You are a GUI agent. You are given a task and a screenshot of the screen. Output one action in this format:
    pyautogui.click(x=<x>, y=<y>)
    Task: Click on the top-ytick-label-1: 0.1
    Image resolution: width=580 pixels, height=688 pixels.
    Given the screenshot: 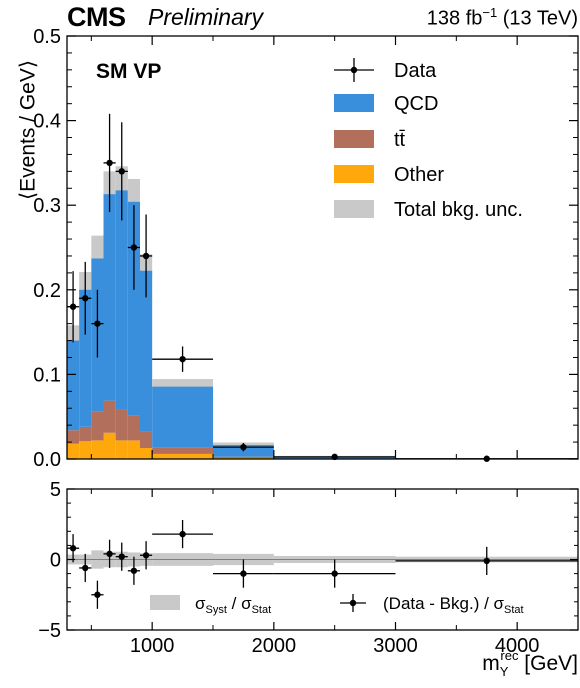 What is the action you would take?
    pyautogui.click(x=47, y=375)
    